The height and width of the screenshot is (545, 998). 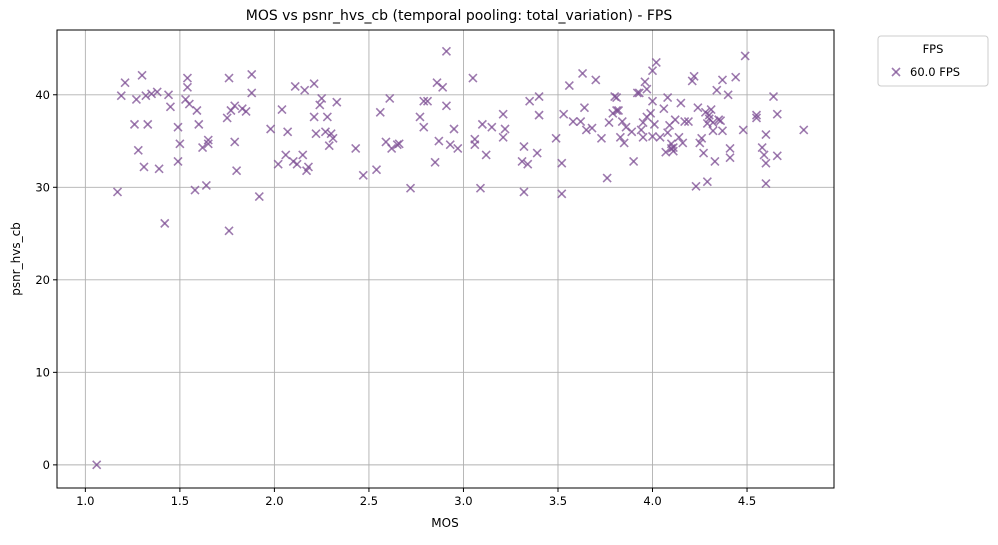 I want to click on legend-box, so click(x=933, y=61).